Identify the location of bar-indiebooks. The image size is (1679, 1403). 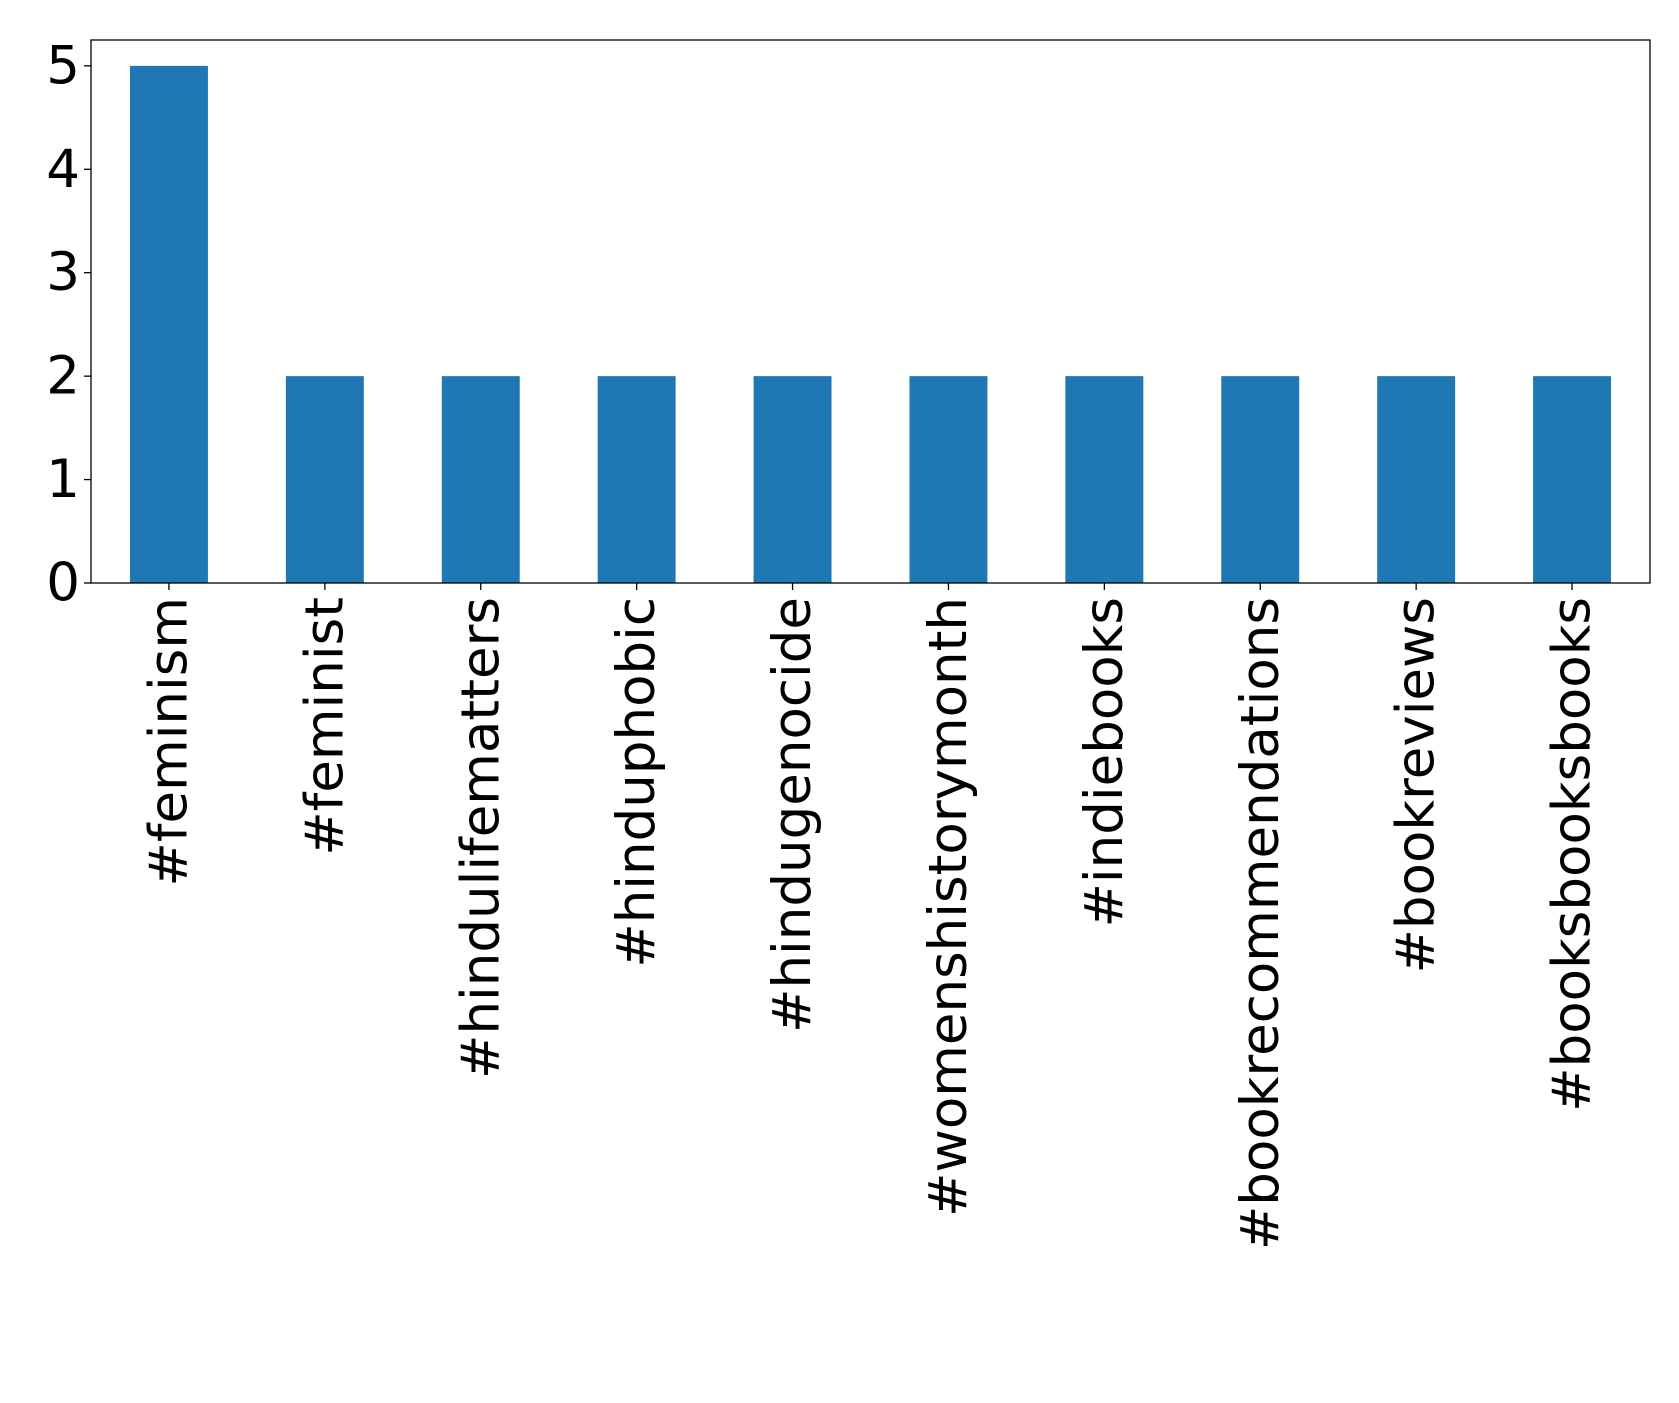
(1104, 479).